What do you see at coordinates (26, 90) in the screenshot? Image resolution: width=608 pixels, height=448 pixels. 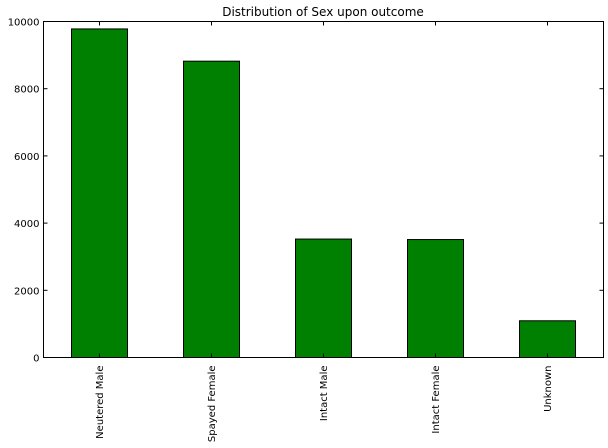 I see `y-tick-label: 8000` at bounding box center [26, 90].